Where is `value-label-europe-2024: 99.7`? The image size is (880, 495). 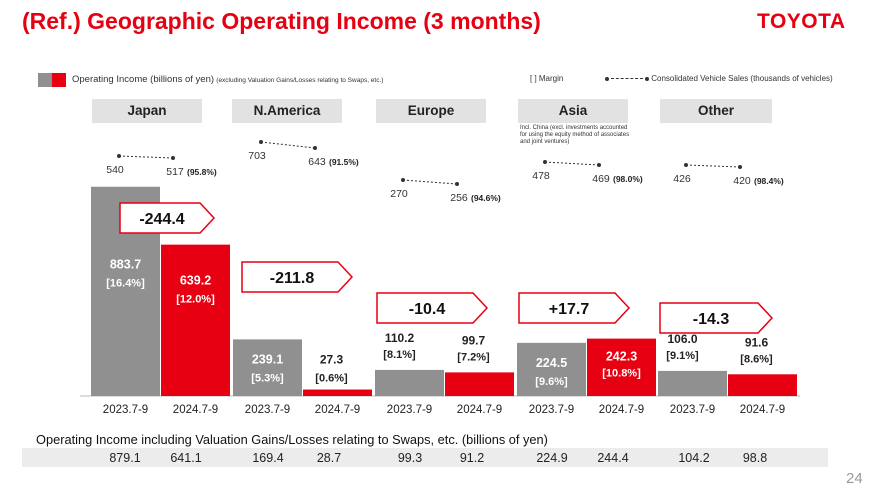
value-label-europe-2024: 99.7 is located at coordinates (474, 340).